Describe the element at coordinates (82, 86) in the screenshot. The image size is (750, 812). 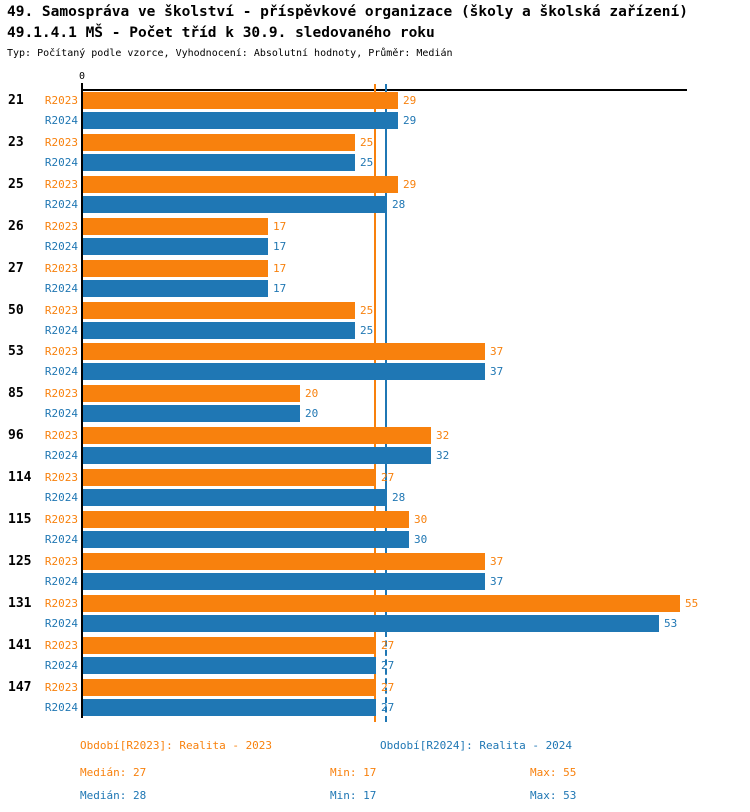
I see `x-axis-origin-tick` at that location.